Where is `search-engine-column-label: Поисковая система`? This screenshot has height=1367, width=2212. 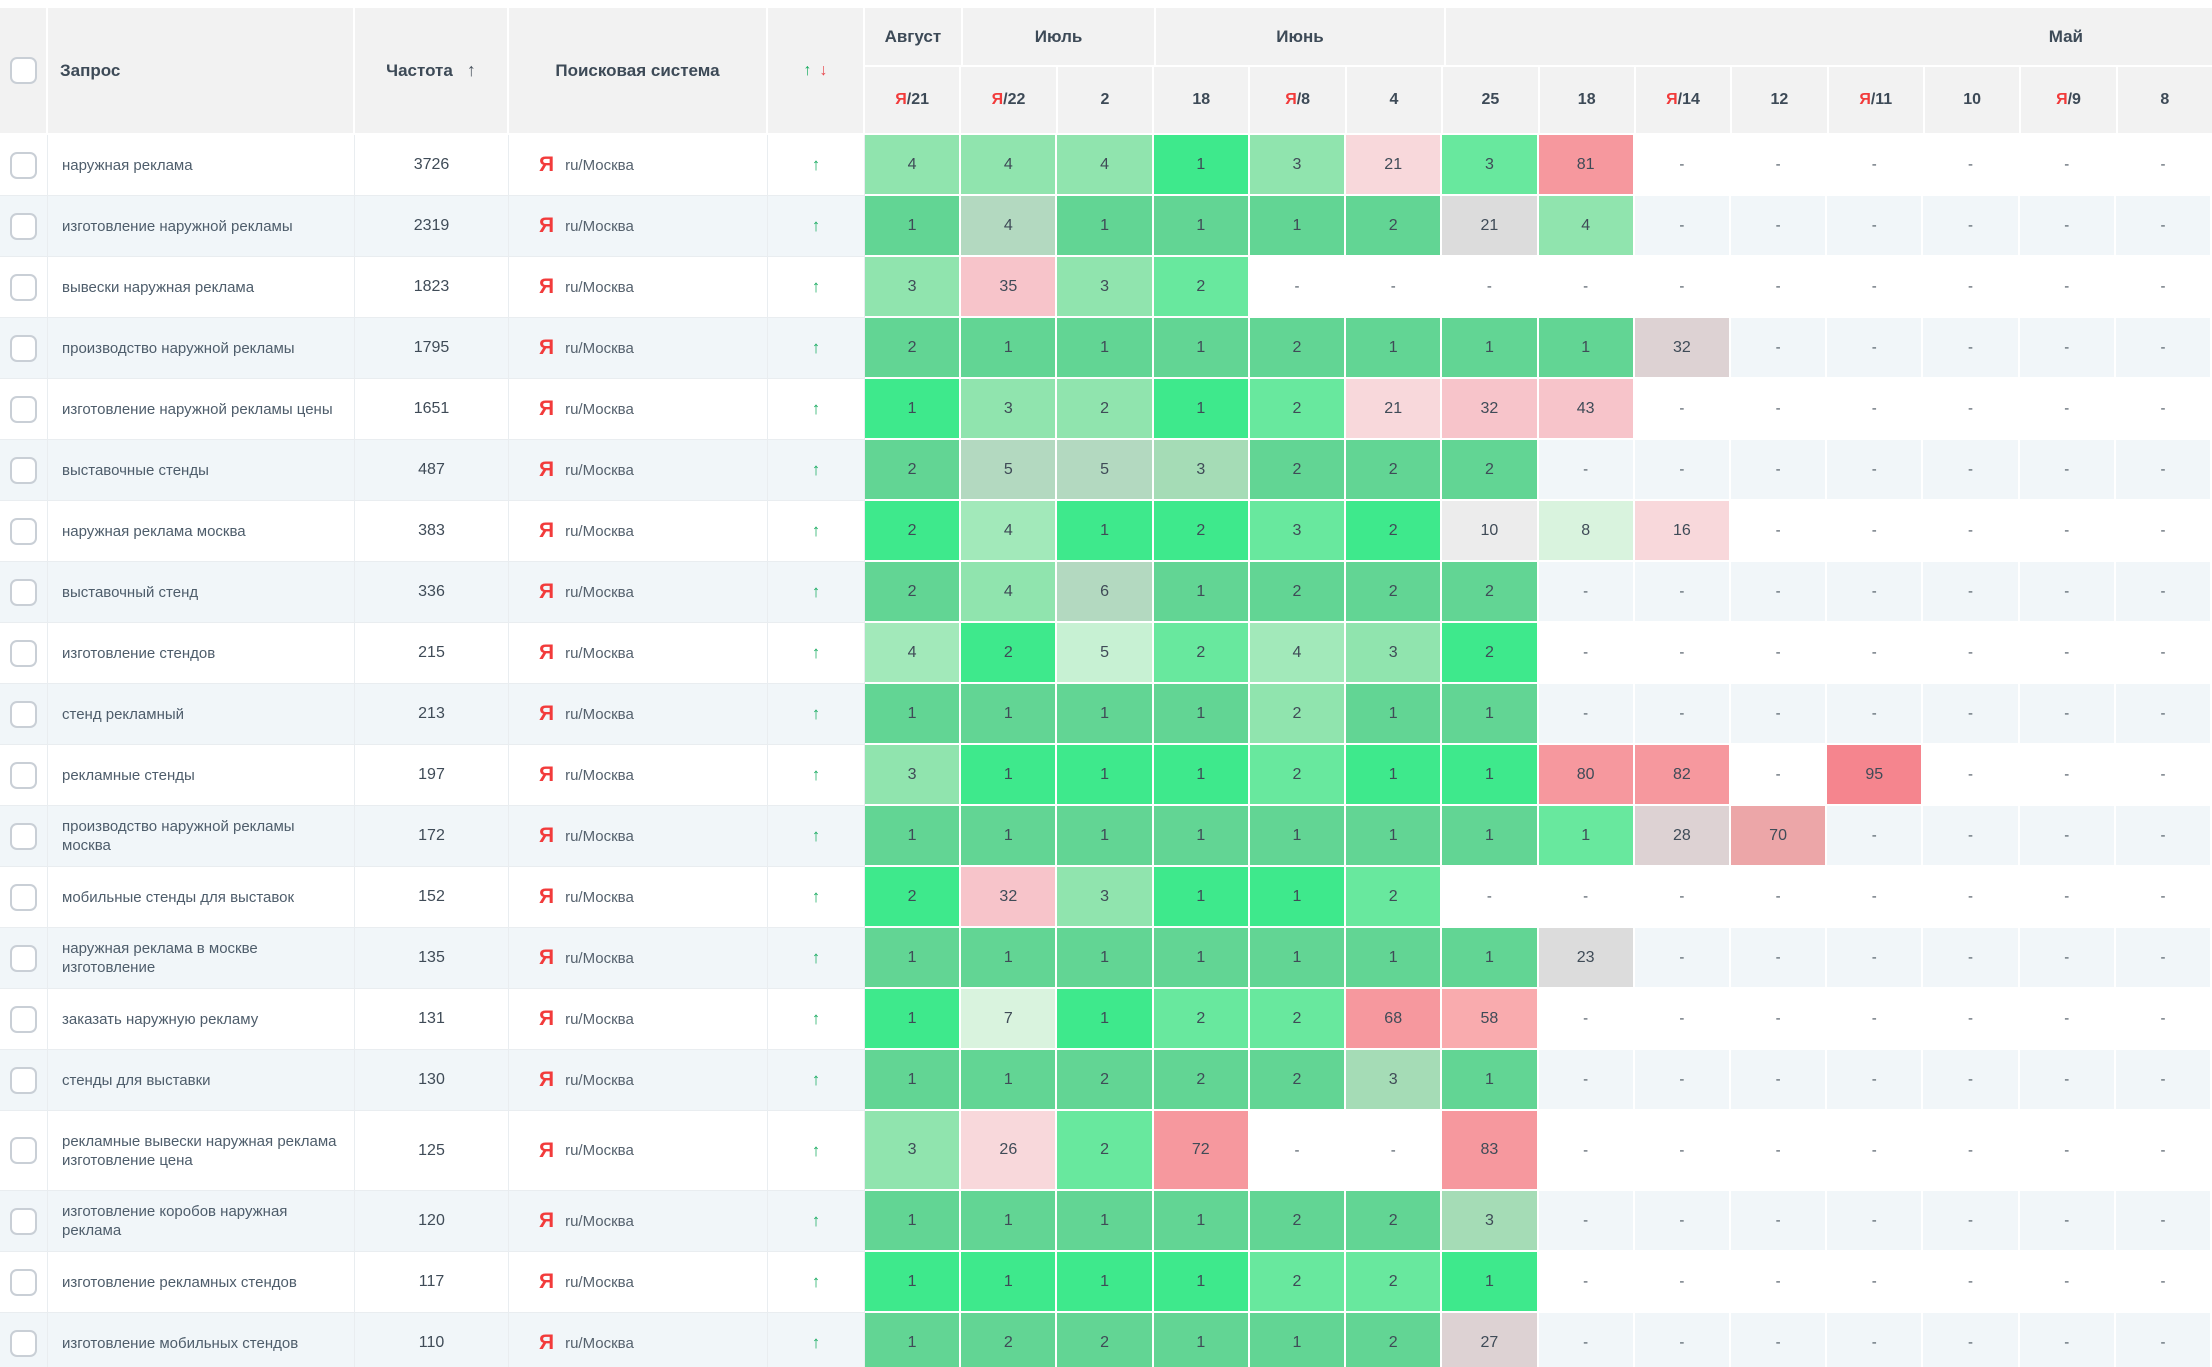 search-engine-column-label: Поисковая система is located at coordinates (637, 70).